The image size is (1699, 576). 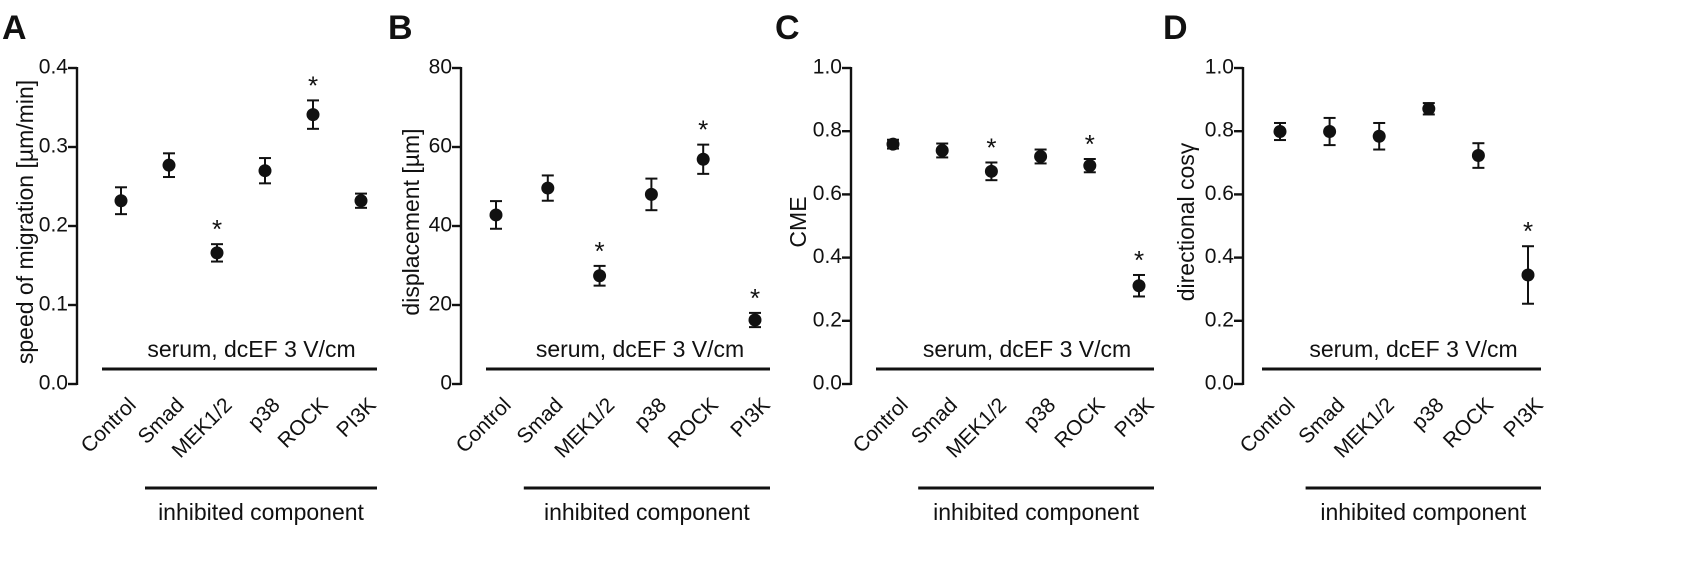 What do you see at coordinates (440, 67) in the screenshot?
I see `y-tick-label: 80` at bounding box center [440, 67].